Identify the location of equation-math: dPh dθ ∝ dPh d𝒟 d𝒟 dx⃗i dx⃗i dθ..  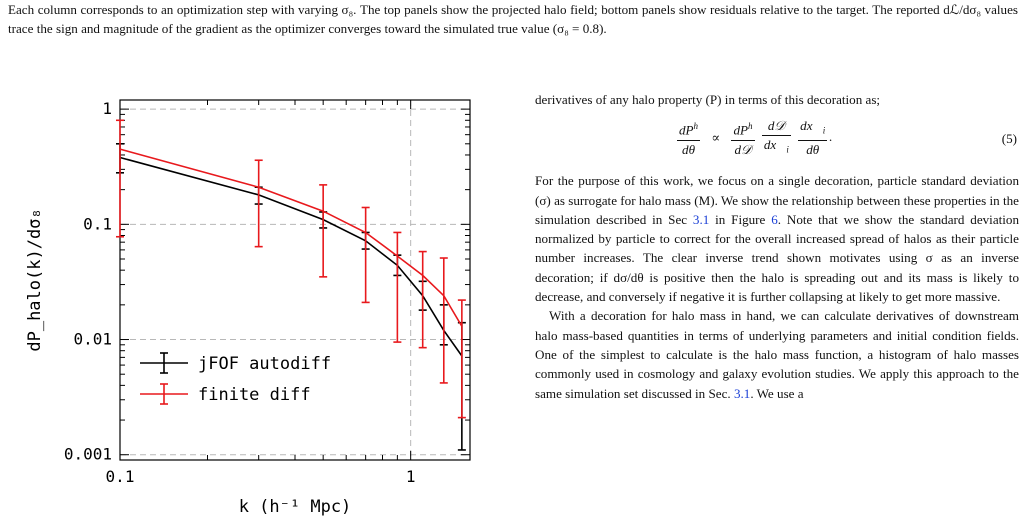
(755, 137).